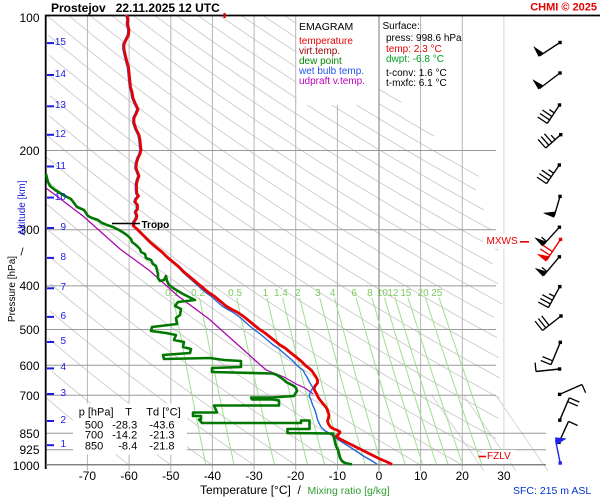  What do you see at coordinates (281, 293) in the screenshot?
I see `svg-text: 1.4` at bounding box center [281, 293].